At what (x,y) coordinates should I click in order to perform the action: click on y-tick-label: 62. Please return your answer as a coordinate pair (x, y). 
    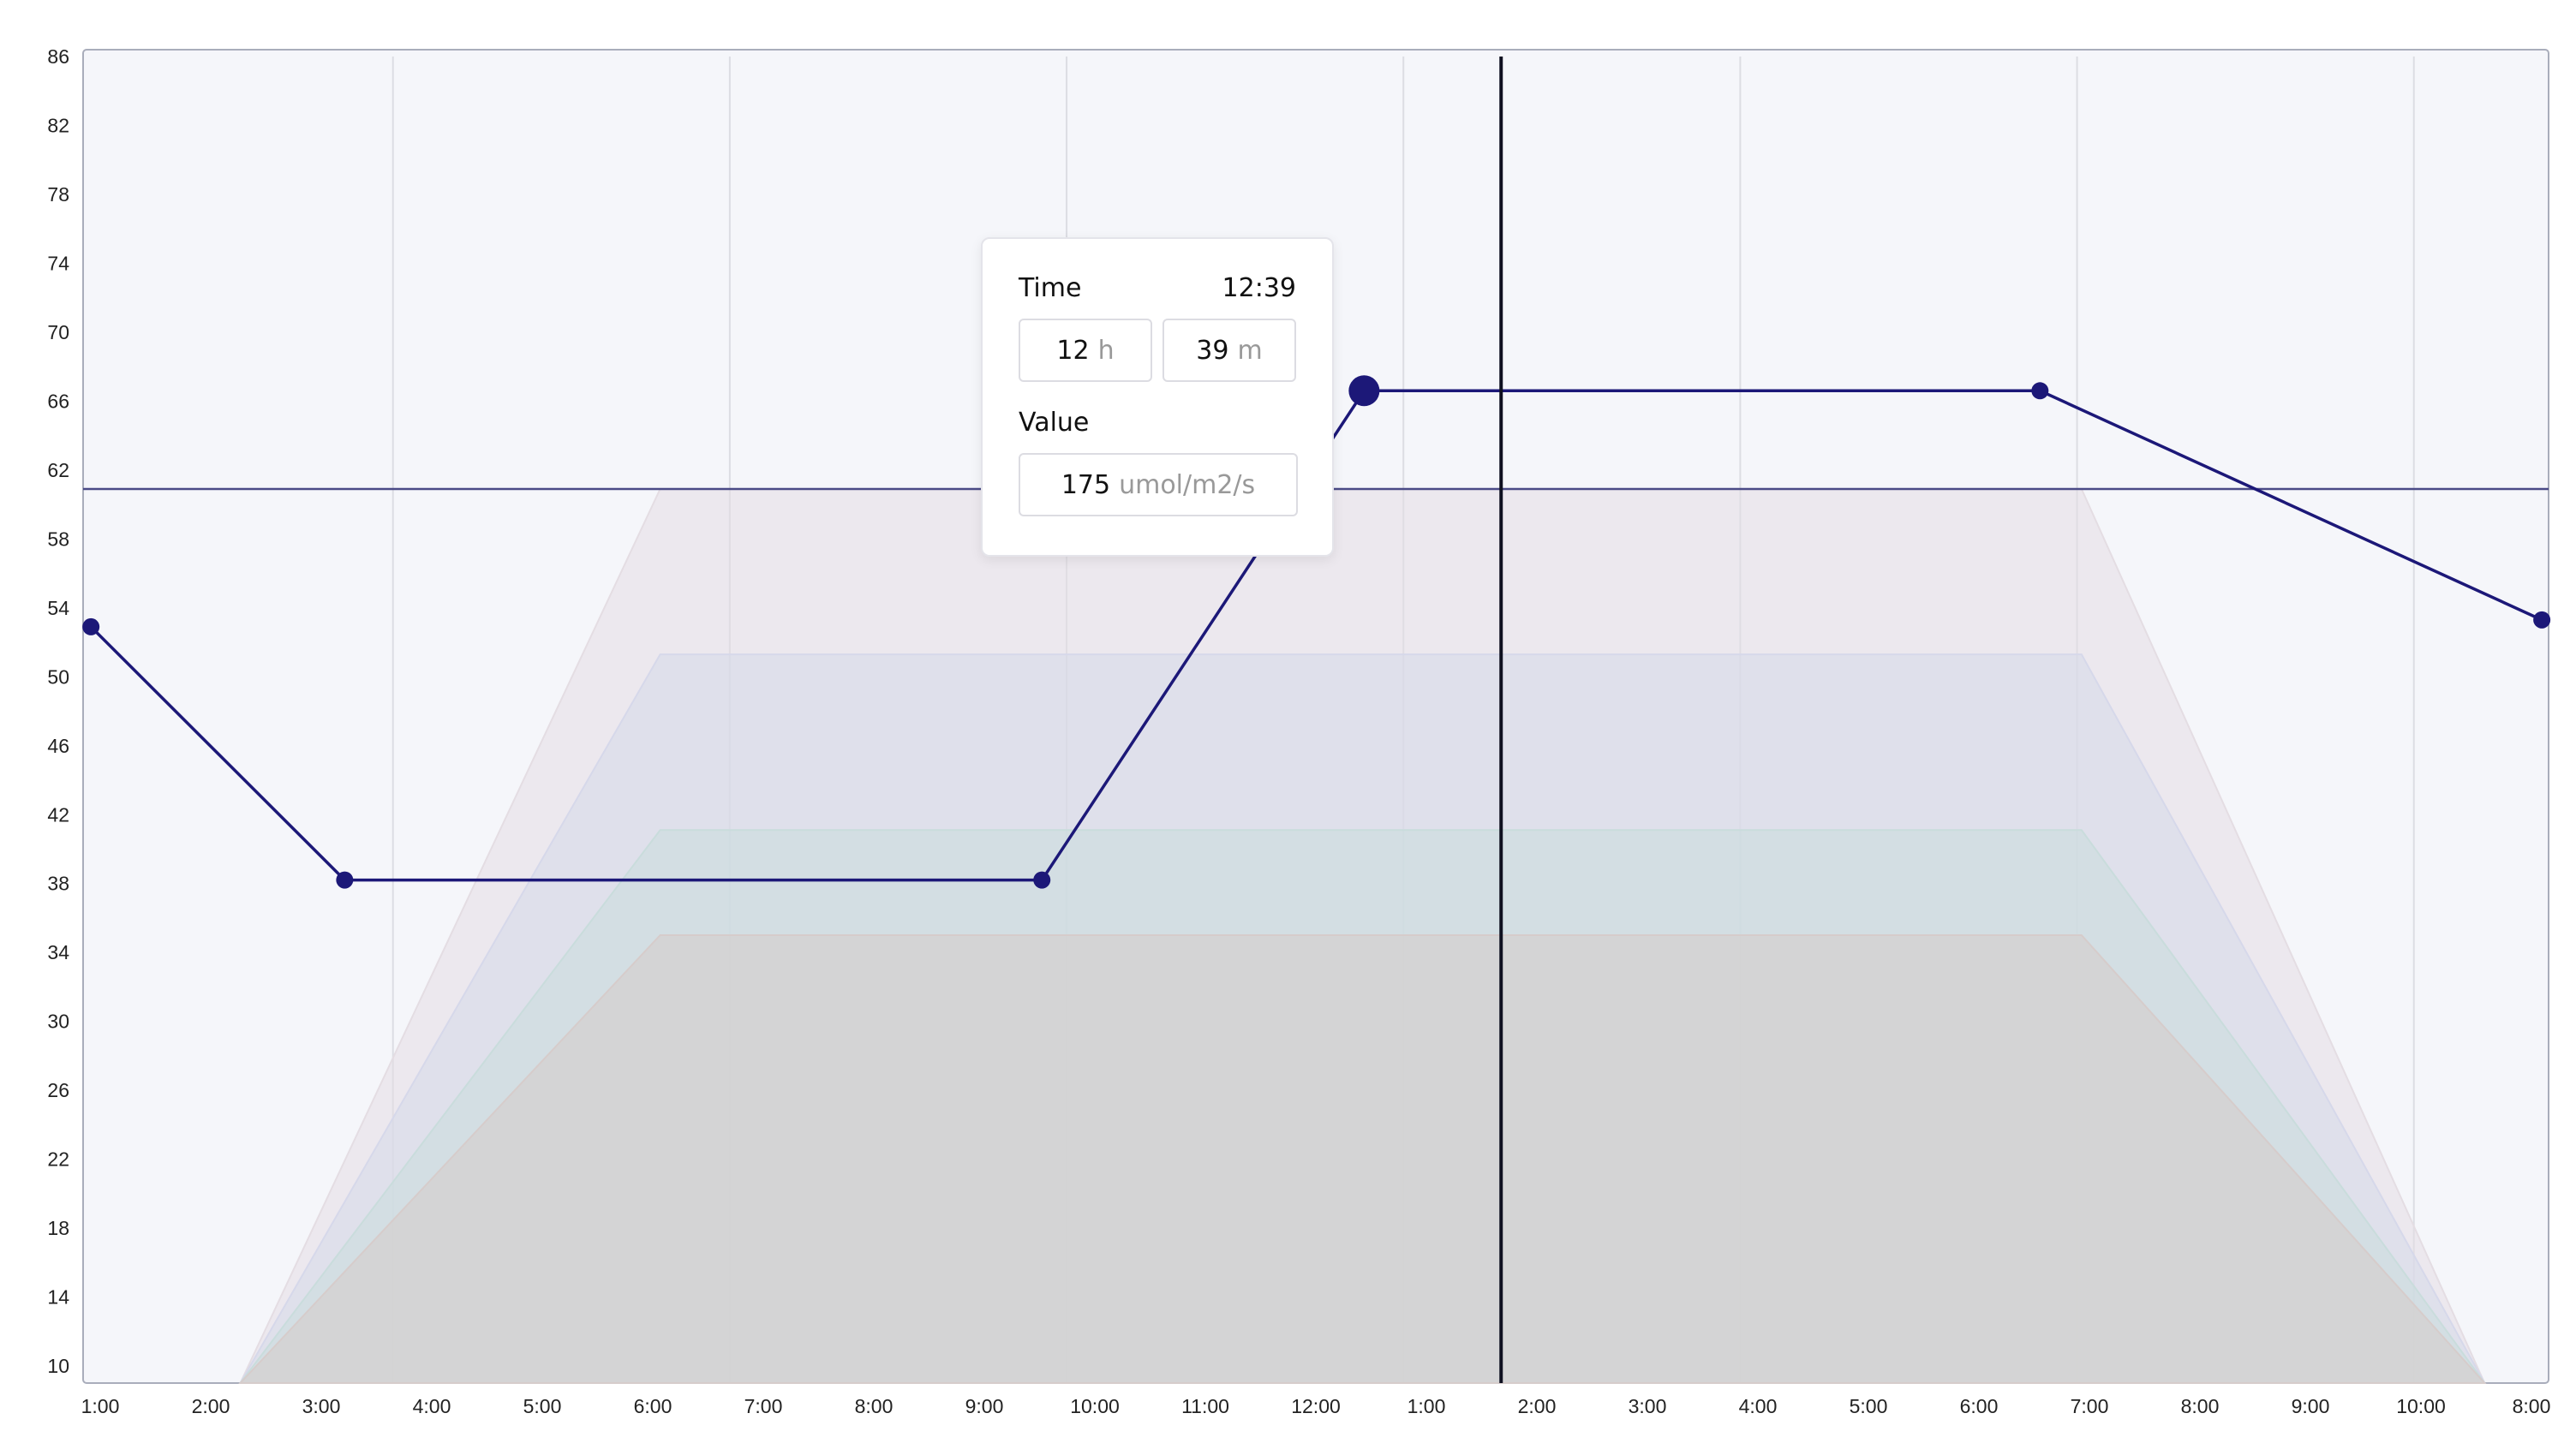
    Looking at the image, I should click on (58, 470).